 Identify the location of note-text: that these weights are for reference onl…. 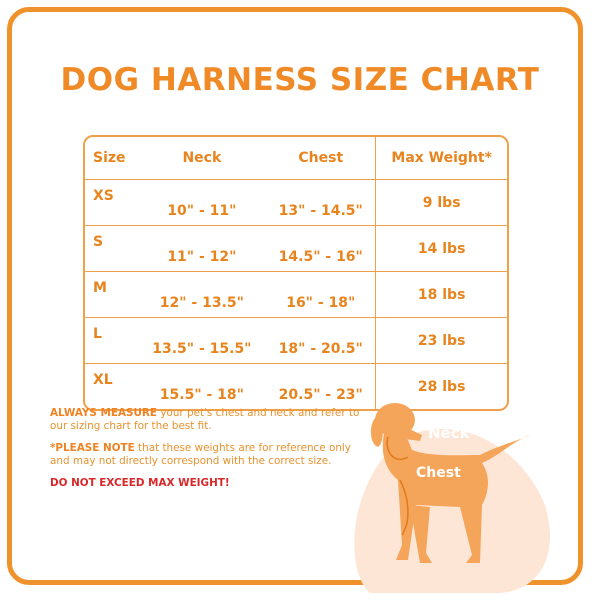
(200, 454).